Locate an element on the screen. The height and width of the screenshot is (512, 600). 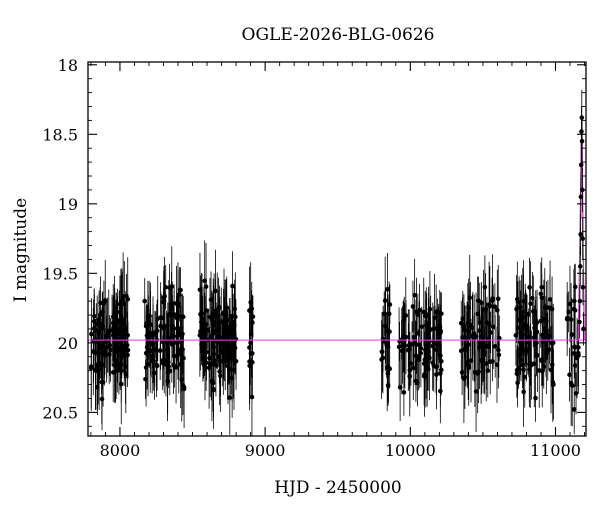
y-tick-label: 20 is located at coordinates (68, 343).